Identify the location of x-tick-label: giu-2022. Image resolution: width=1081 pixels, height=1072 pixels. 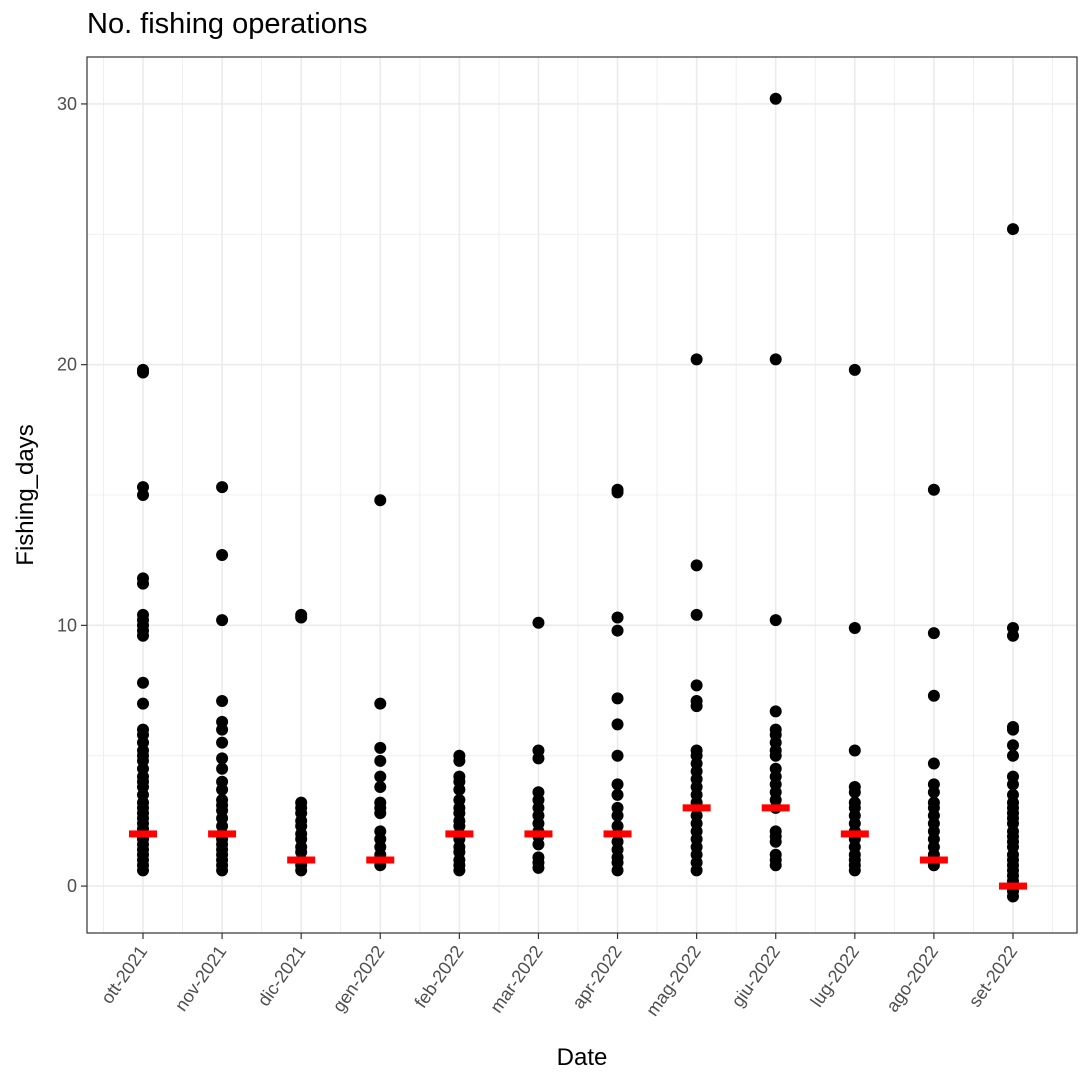
(755, 976).